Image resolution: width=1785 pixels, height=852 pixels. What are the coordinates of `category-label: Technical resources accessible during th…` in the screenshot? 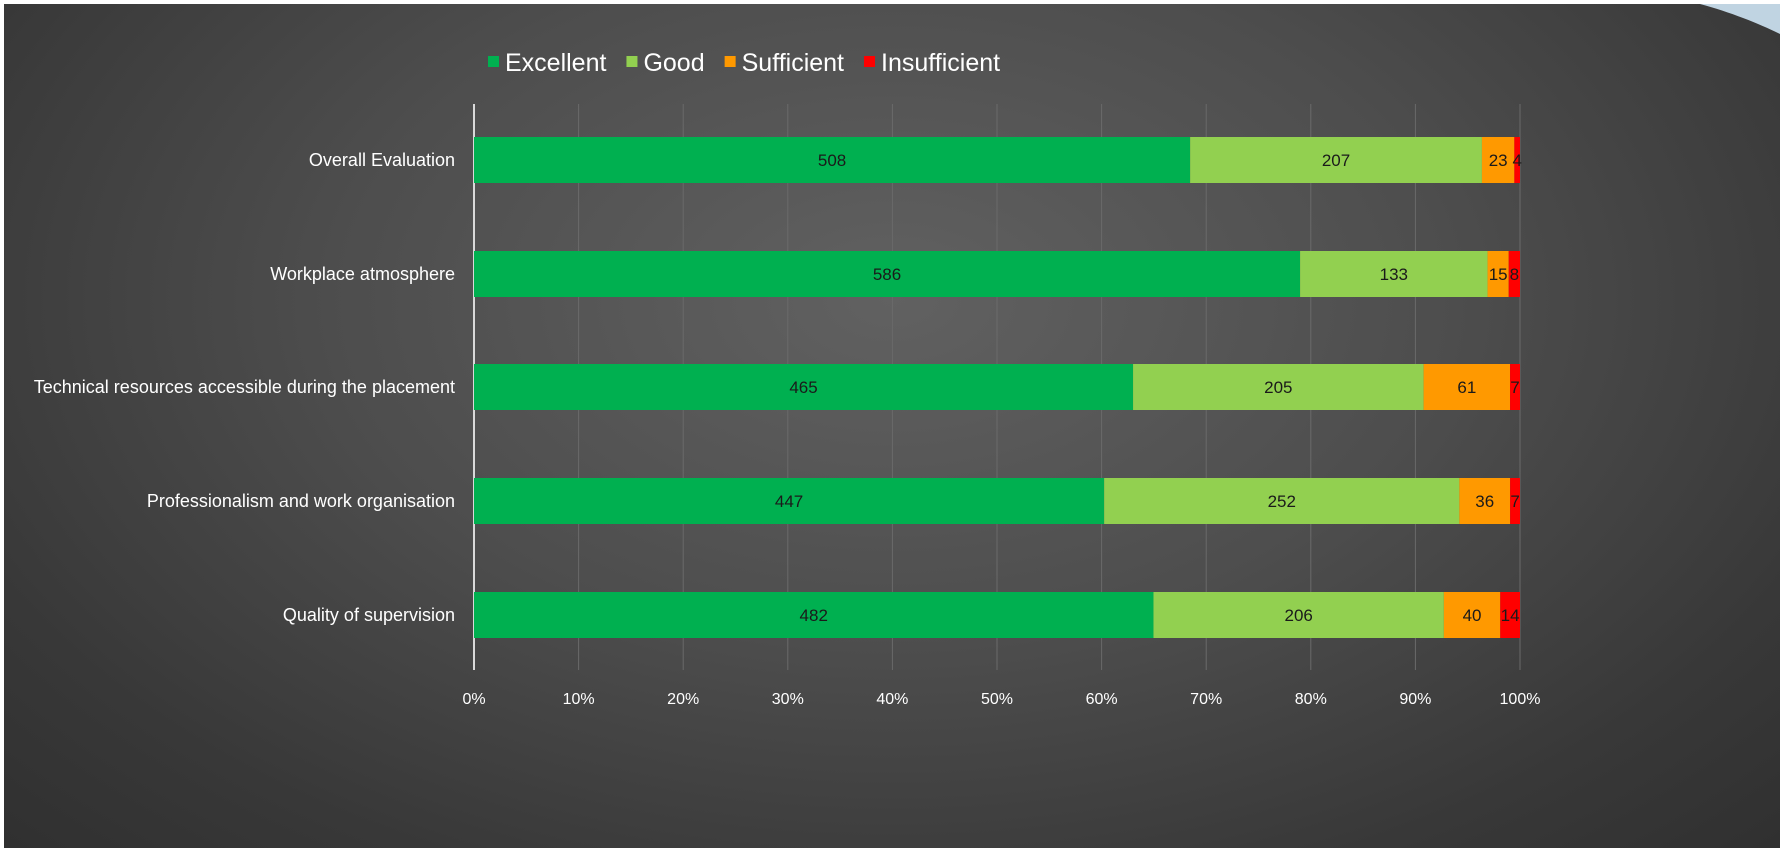 It's located at (244, 387).